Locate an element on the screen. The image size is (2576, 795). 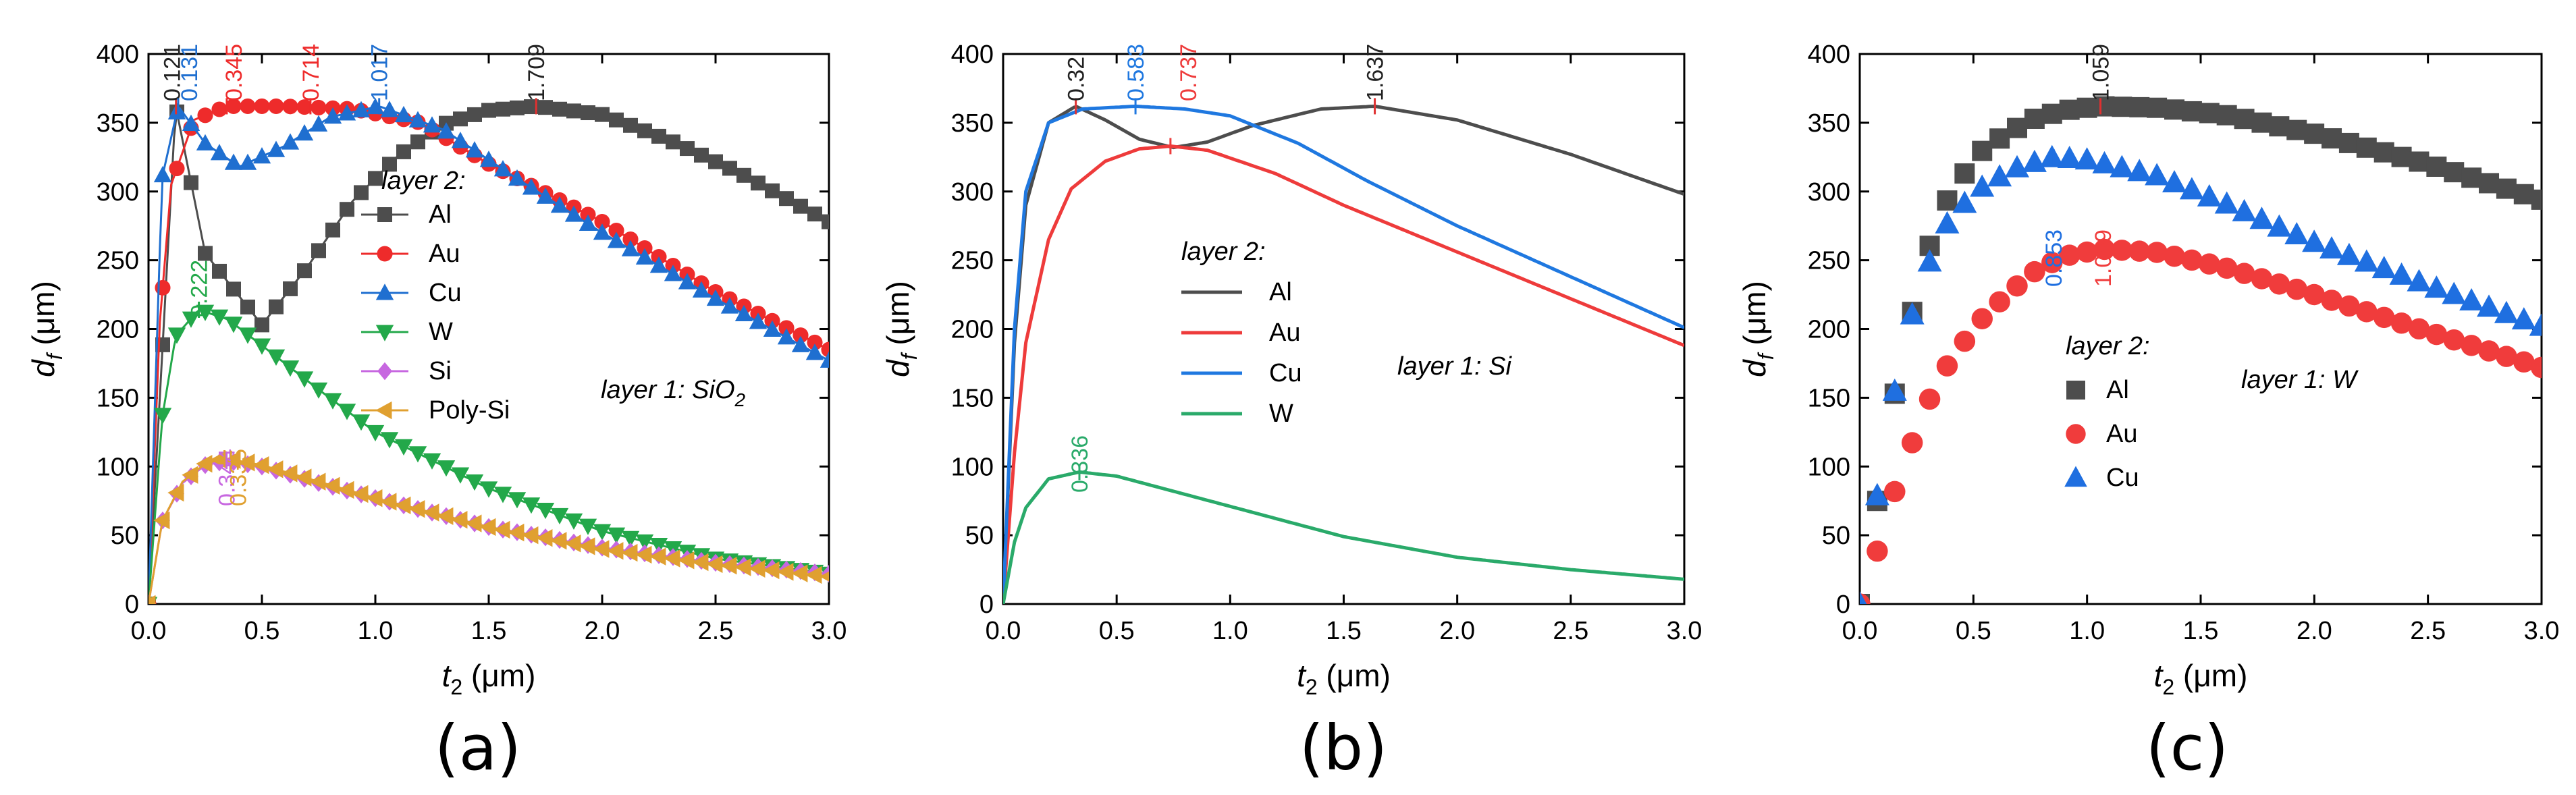
x-tick-label: 0.0 is located at coordinates (1004, 631).